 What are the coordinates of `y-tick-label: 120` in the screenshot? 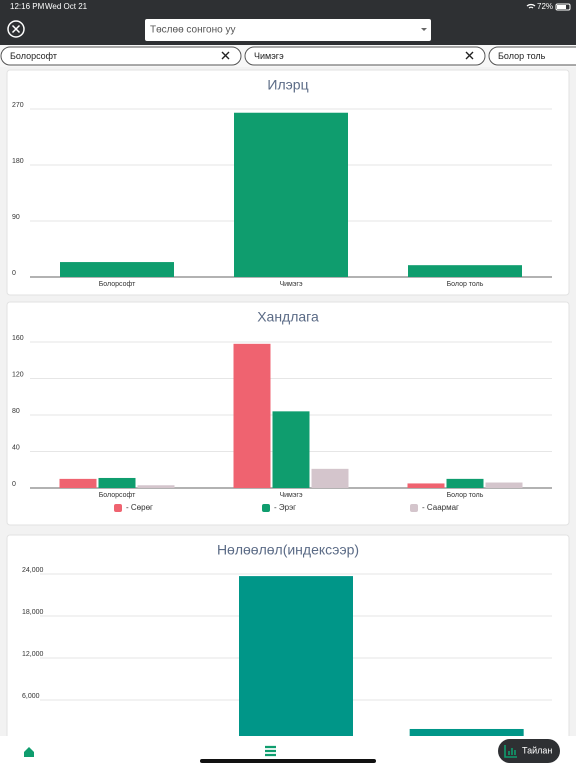 It's located at (18, 374).